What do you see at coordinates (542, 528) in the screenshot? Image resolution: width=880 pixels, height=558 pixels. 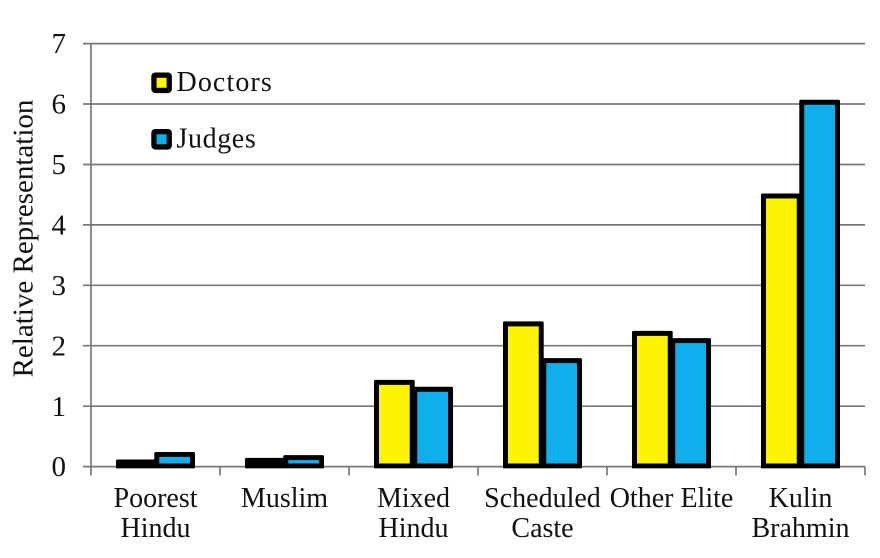 I see `svg-text: Caste` at bounding box center [542, 528].